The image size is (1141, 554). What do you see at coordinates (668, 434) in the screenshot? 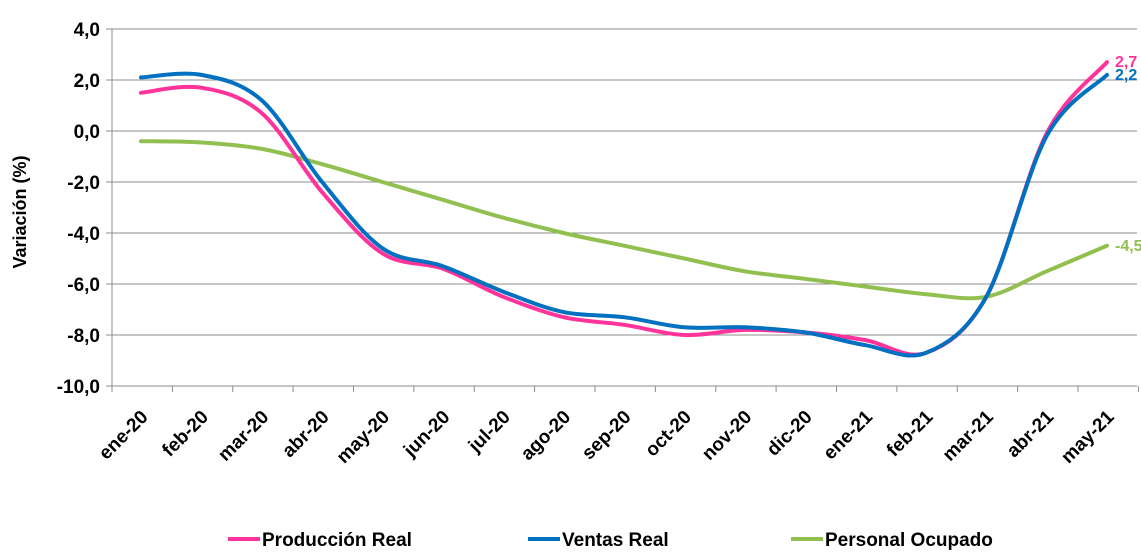
I see `x-tick-label: oct-20` at bounding box center [668, 434].